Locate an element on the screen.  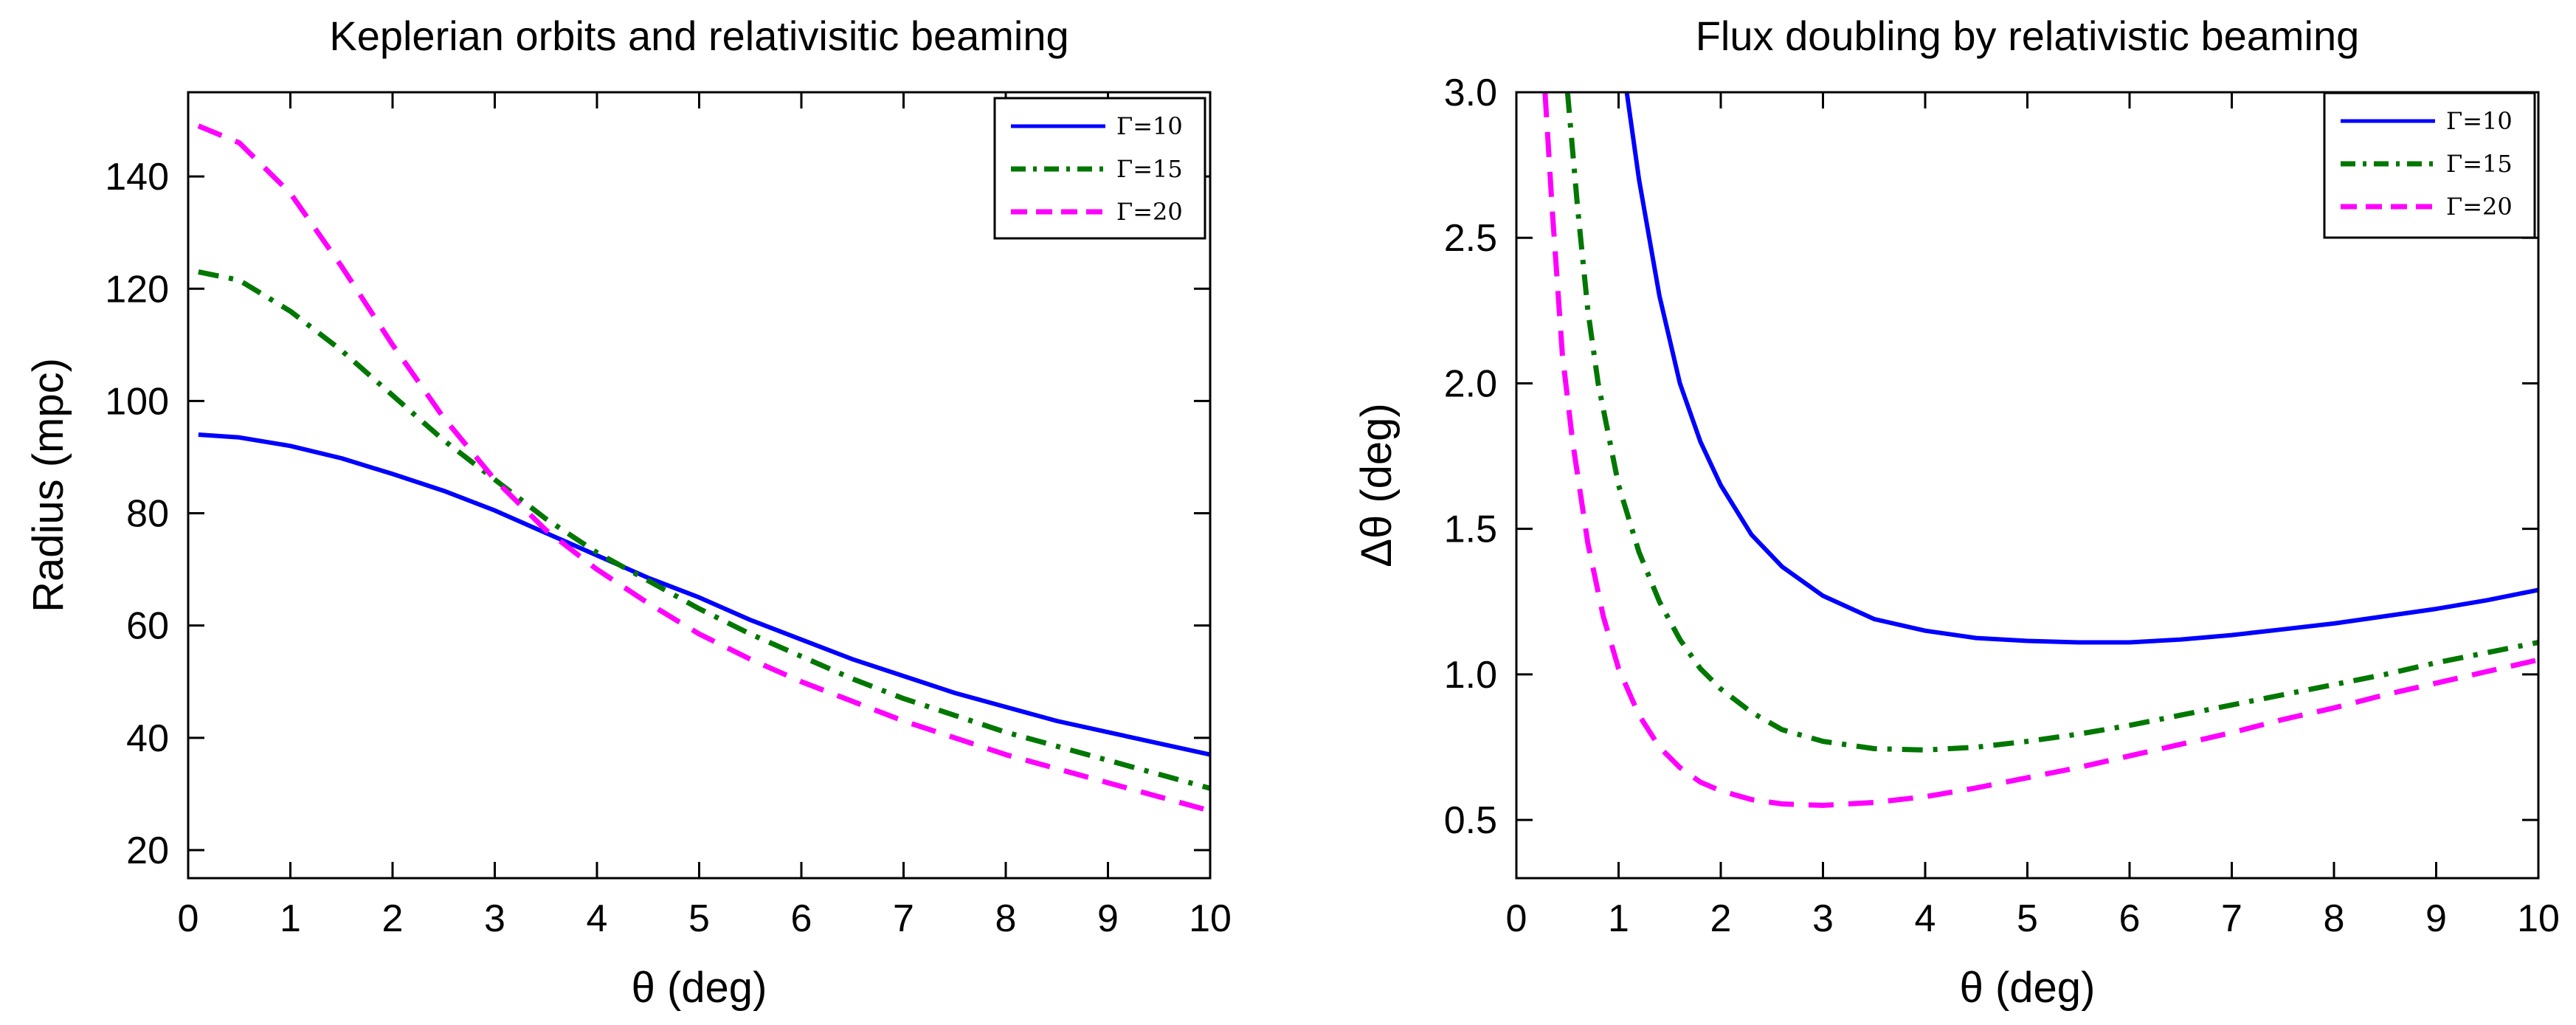
y-tick-label: 120 is located at coordinates (137, 289).